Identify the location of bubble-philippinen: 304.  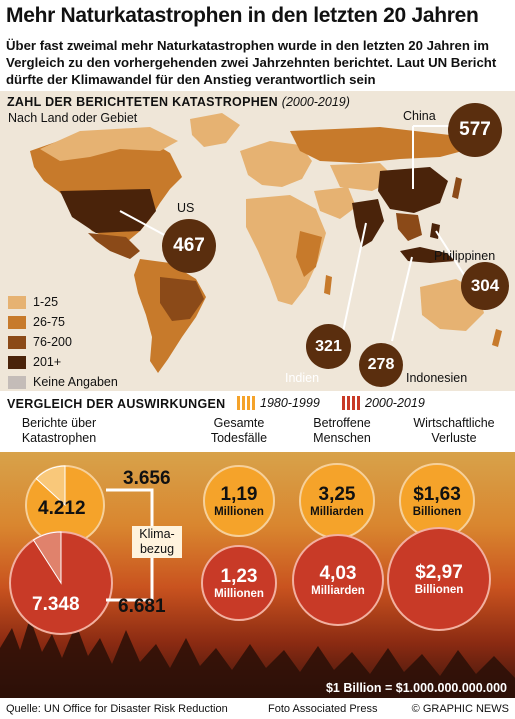
(485, 286).